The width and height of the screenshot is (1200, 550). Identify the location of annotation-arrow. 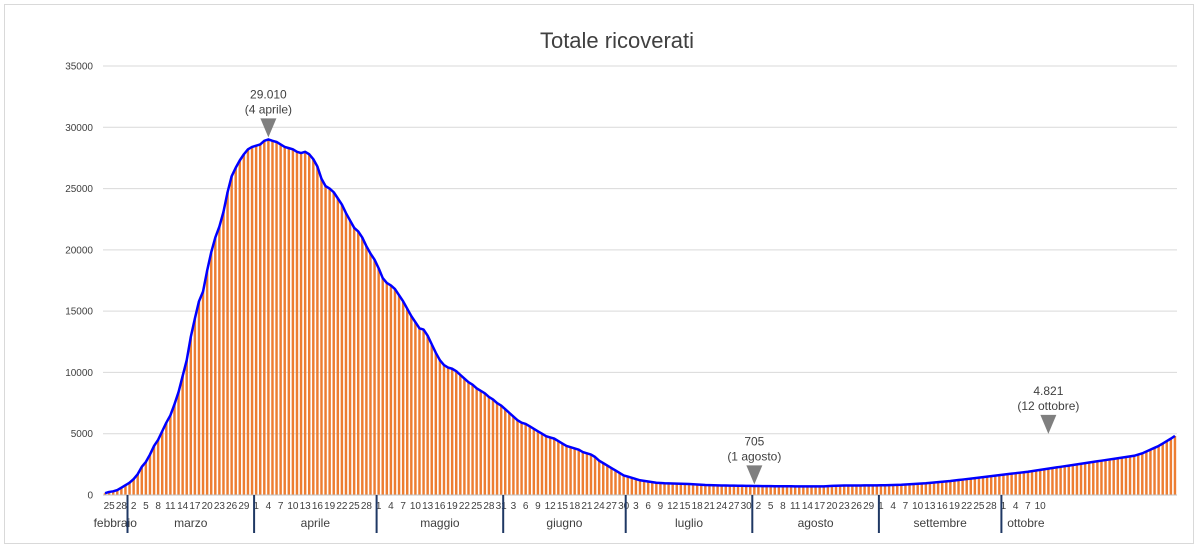
(754, 475).